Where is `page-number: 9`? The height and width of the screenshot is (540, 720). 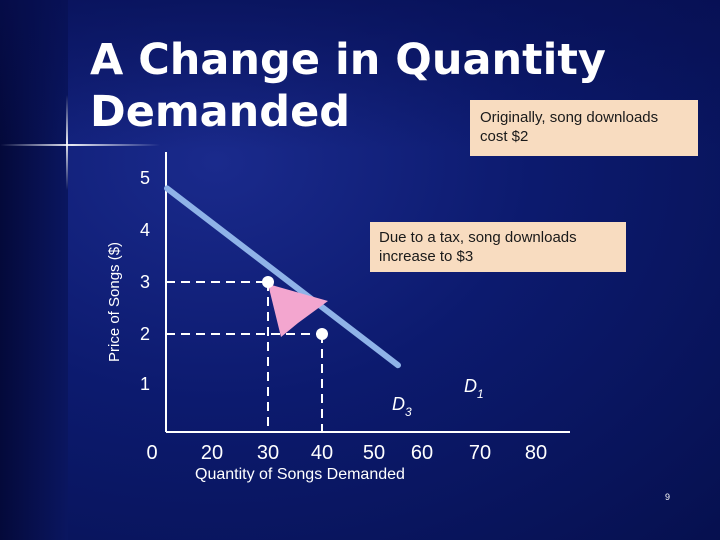
page-number: 9 is located at coordinates (667, 497).